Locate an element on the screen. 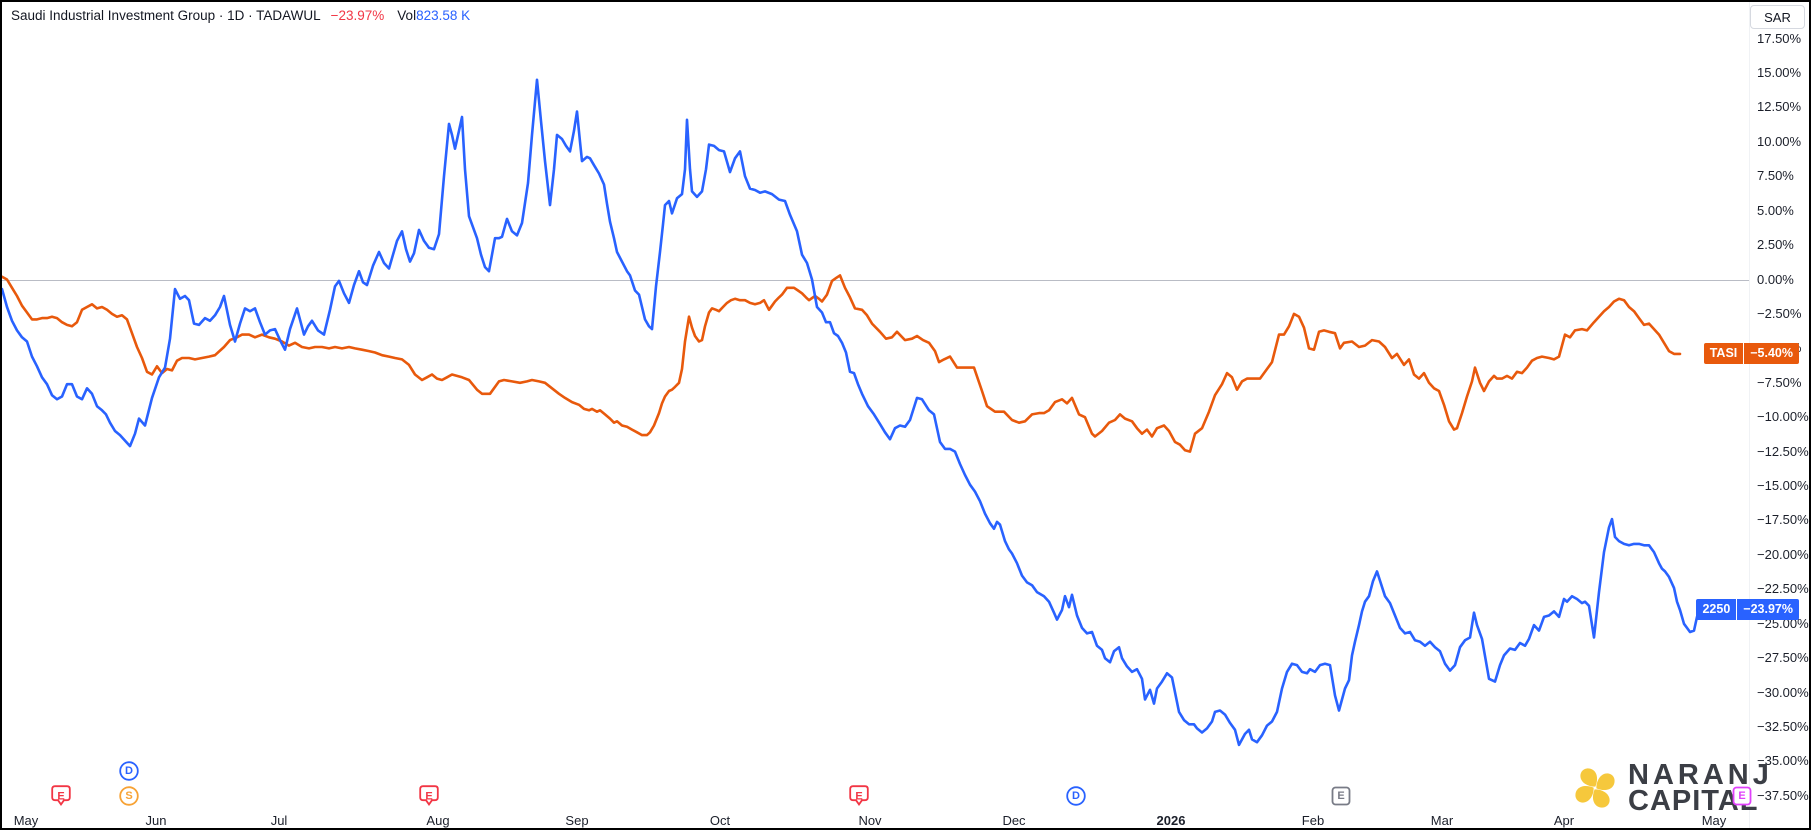 The width and height of the screenshot is (1811, 830). logo-flower-icon is located at coordinates (1595, 788).